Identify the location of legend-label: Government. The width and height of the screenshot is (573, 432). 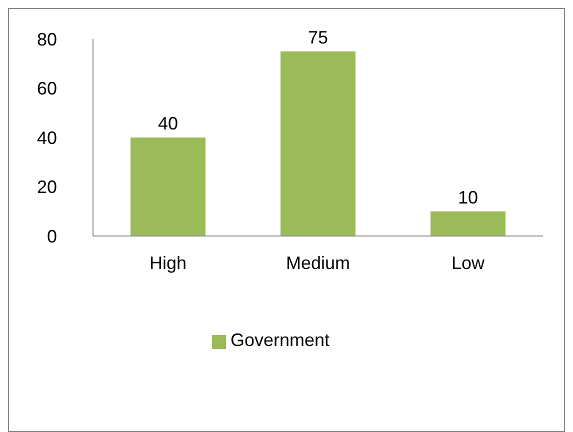
(280, 340).